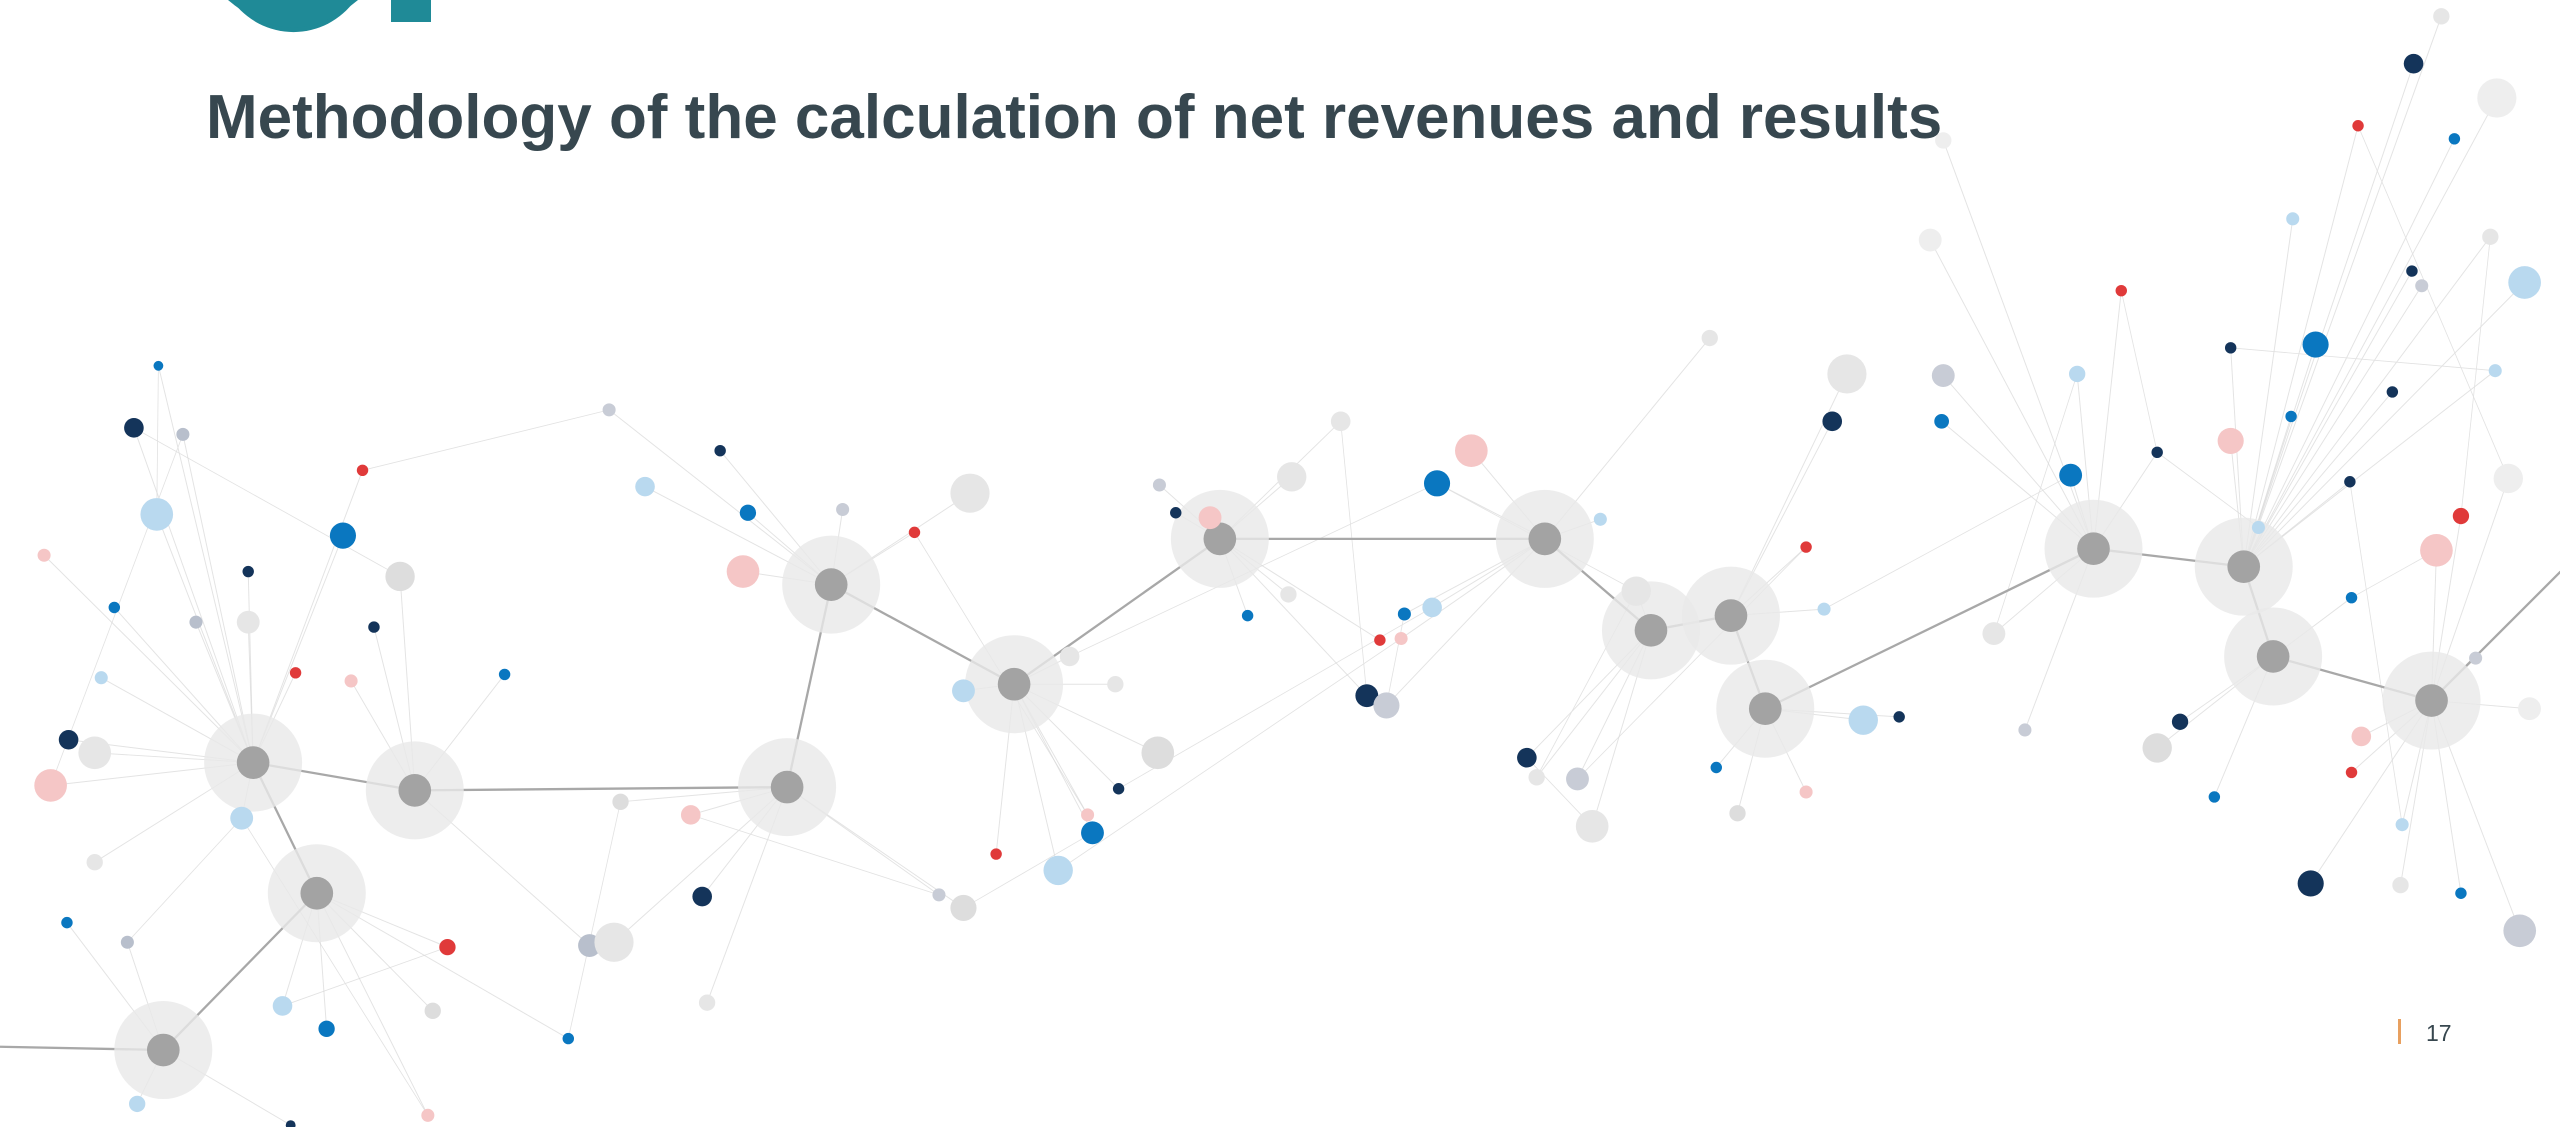  Describe the element at coordinates (2439, 1033) in the screenshot. I see `page-number: 17` at that location.